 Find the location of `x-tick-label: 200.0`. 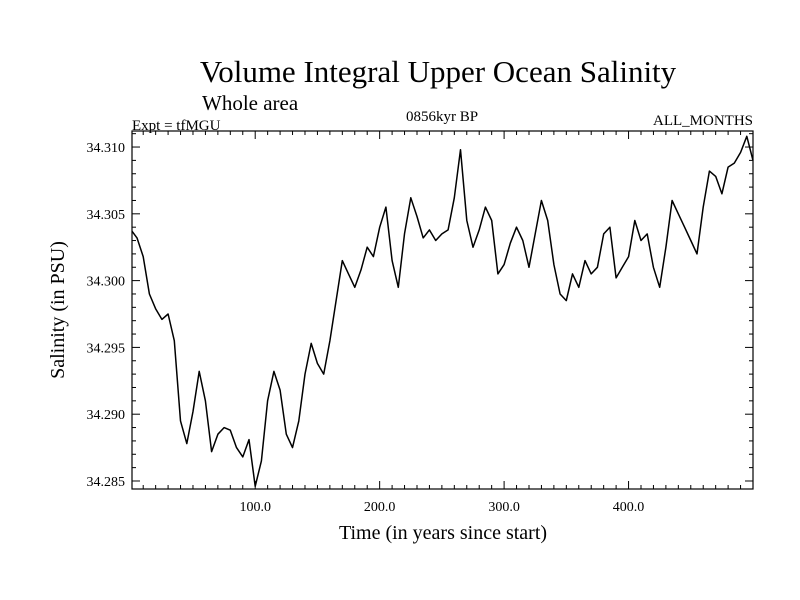

x-tick-label: 200.0 is located at coordinates (380, 507).